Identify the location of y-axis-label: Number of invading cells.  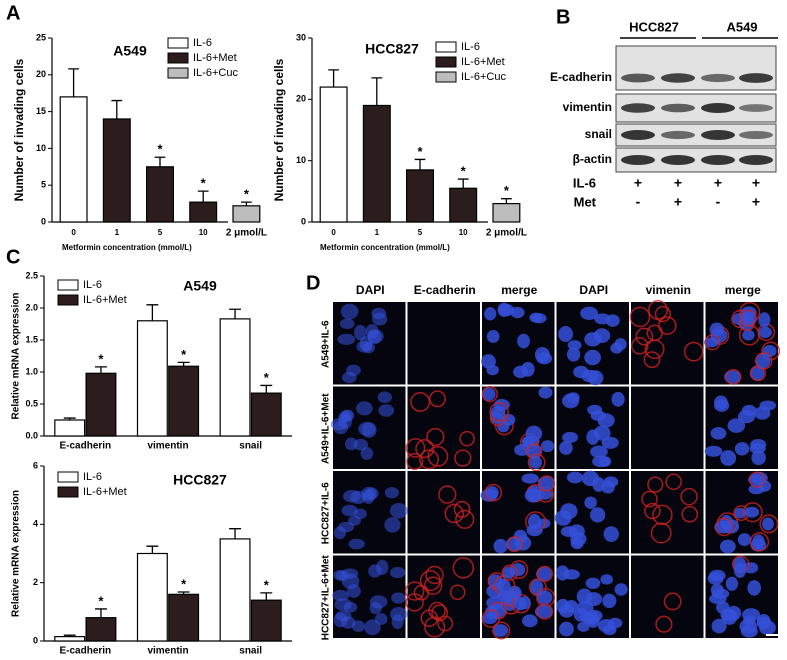
(19, 129).